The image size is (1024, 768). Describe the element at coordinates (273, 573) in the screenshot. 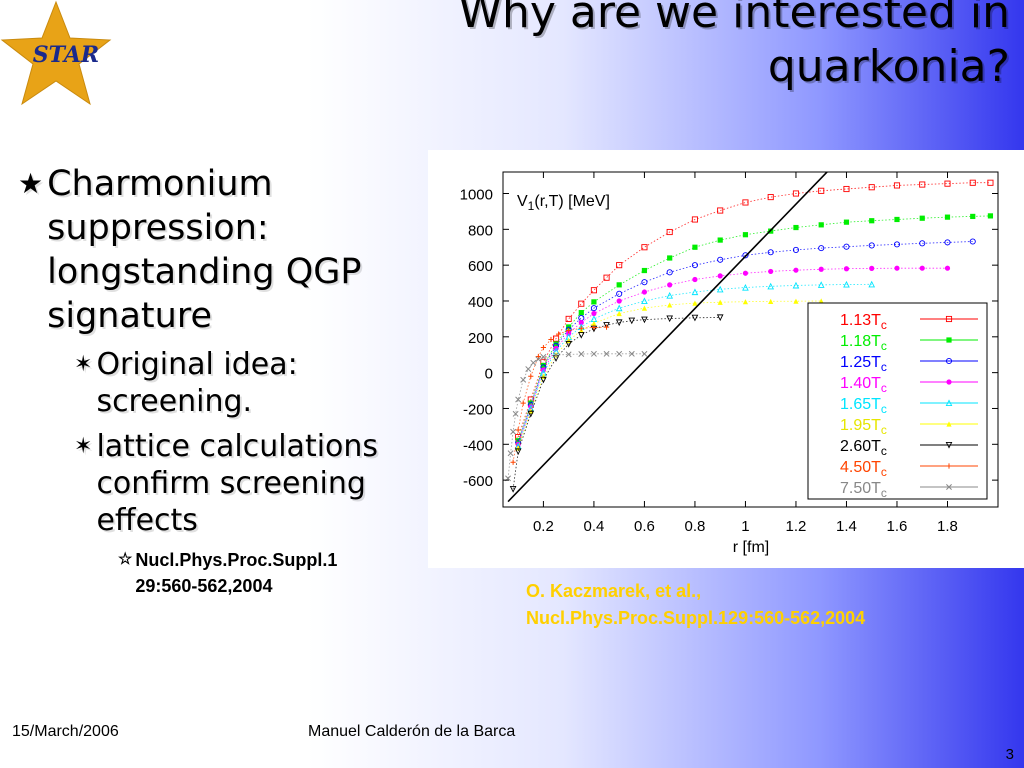

I see `bullet-level3-reference: ☆ Nucl.Phys.Proc.Suppl.1 29:560-562,2004` at that location.